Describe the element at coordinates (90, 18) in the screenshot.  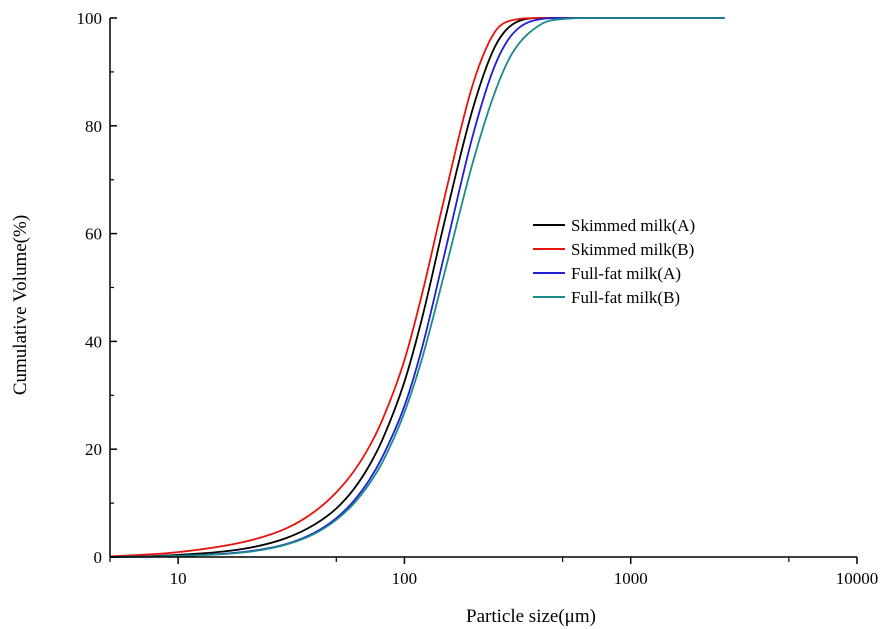
I see `y-tick-label: 100` at that location.